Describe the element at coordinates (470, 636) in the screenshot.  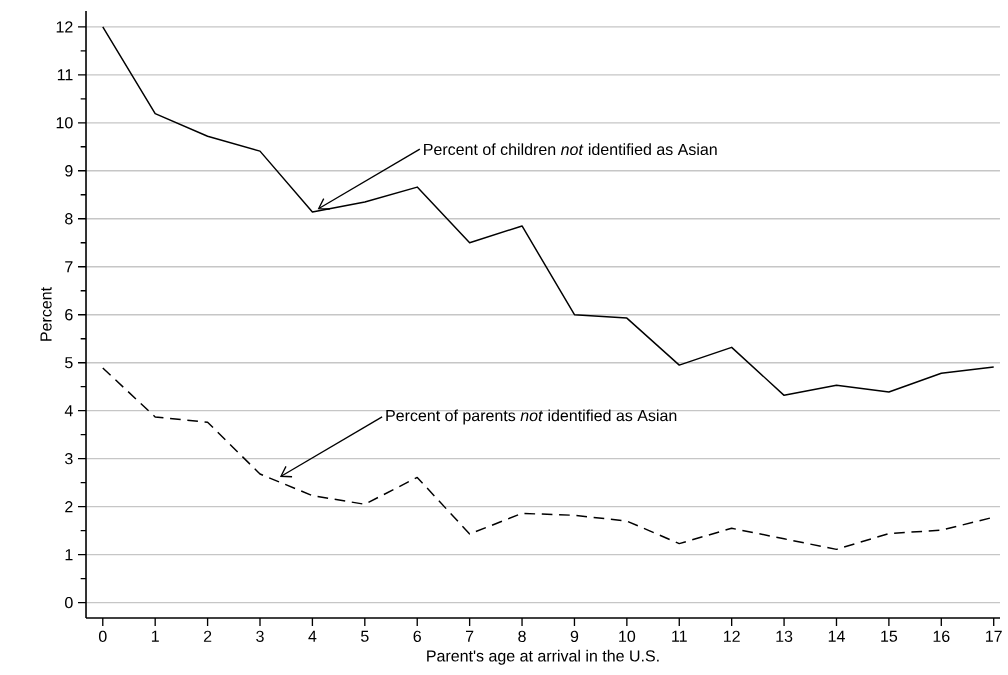
I see `x-tick-label: 7` at that location.